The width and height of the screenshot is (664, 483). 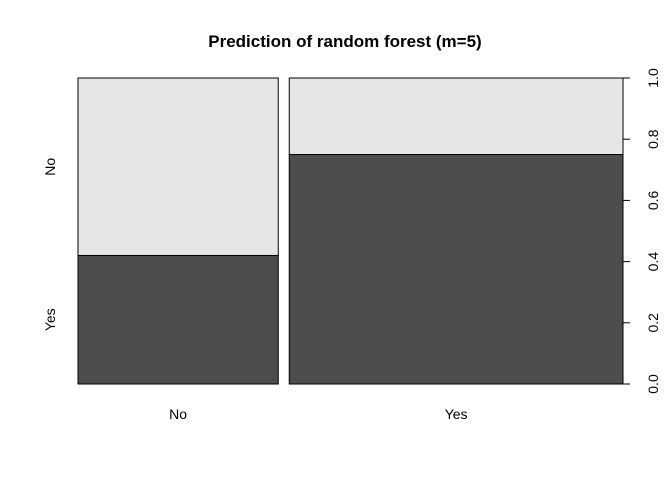 I want to click on bar-yes-segment-no, so click(x=456, y=116).